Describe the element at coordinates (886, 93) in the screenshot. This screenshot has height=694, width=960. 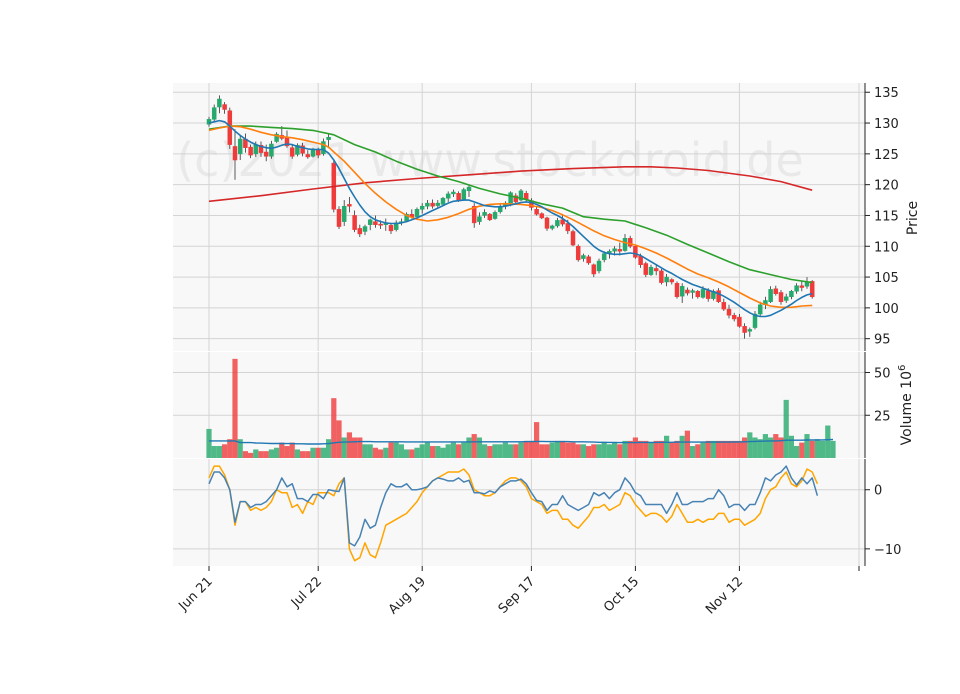
I see `price-axis-tick-label: 135` at that location.